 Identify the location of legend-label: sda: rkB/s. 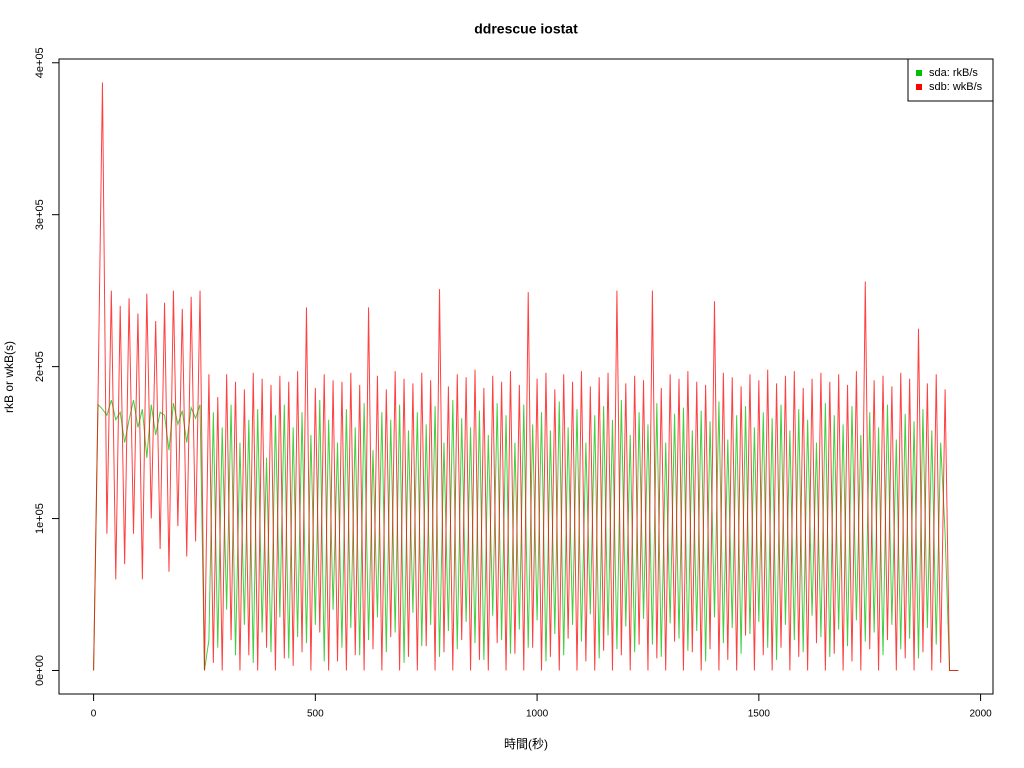
(953, 73).